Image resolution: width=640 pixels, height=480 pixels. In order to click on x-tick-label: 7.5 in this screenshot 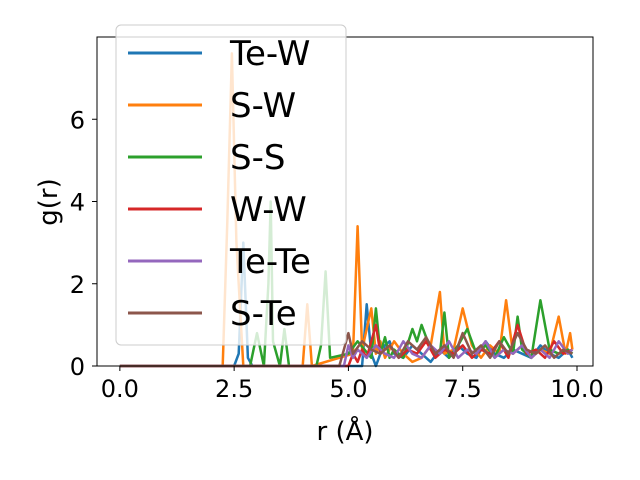, I will do `click(463, 389)`.